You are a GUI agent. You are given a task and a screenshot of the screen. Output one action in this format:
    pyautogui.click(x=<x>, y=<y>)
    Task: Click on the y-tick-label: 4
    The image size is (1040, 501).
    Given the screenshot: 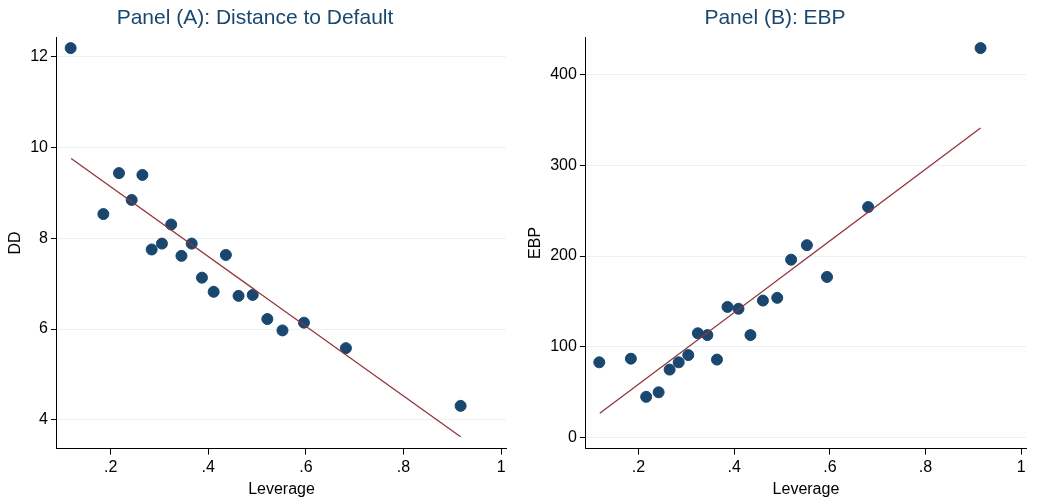 What is the action you would take?
    pyautogui.click(x=44, y=419)
    